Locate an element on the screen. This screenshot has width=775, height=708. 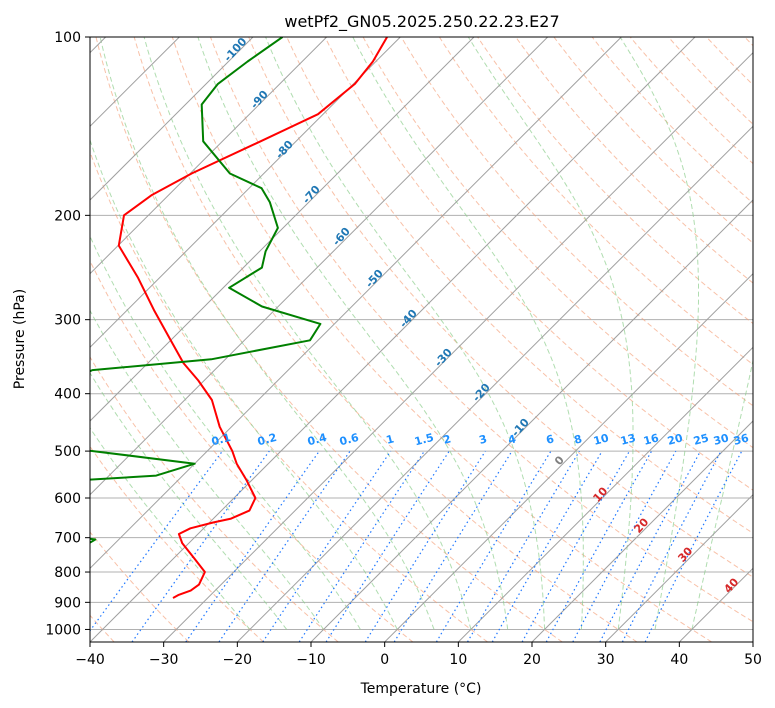
x-tick-label: −20 is located at coordinates (238, 660).